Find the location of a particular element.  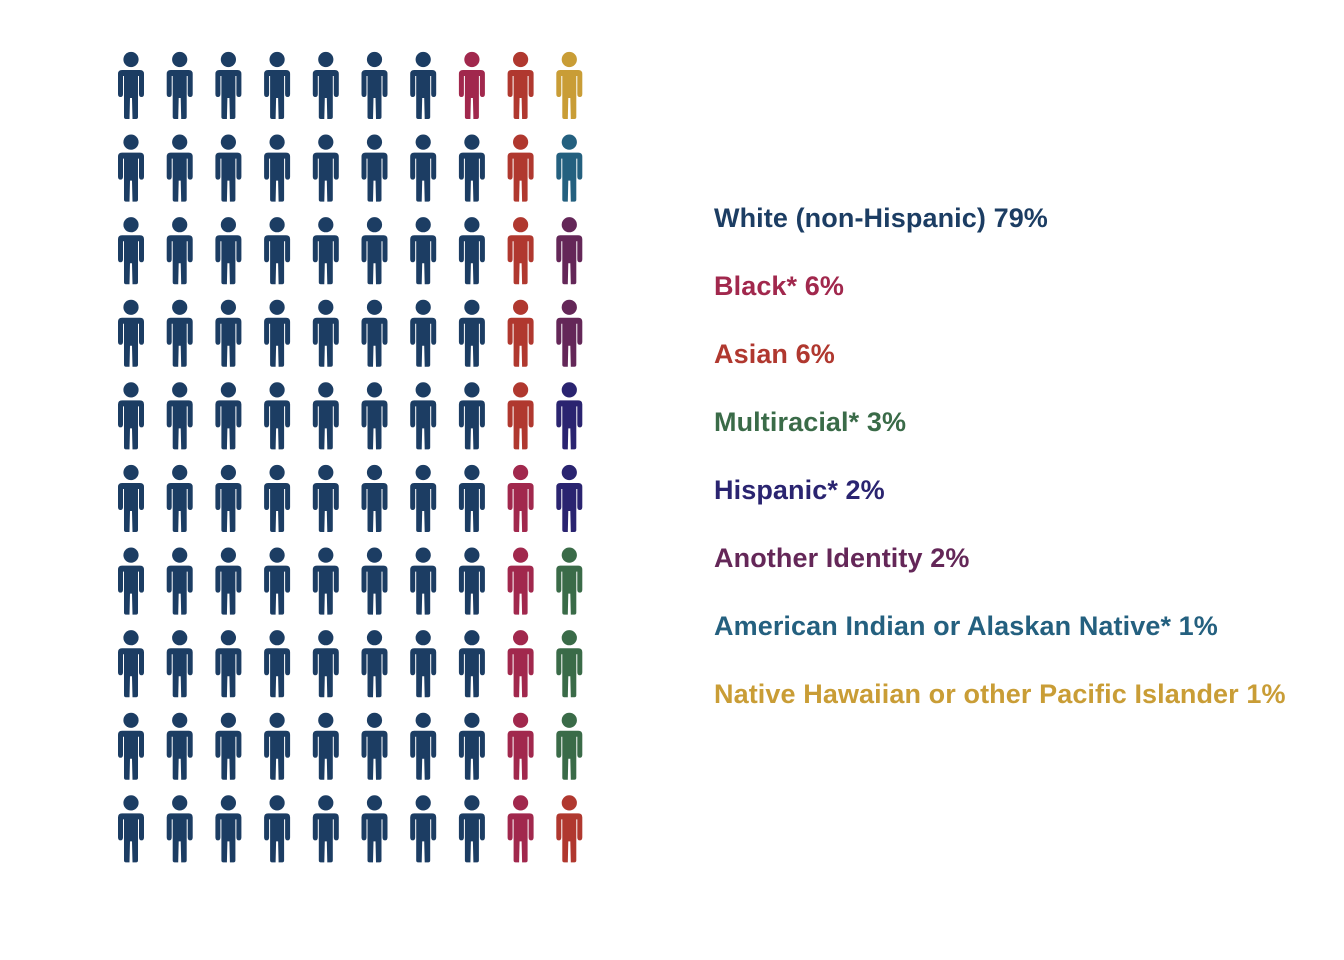

legend-item-black: Black* 6% is located at coordinates (779, 286).